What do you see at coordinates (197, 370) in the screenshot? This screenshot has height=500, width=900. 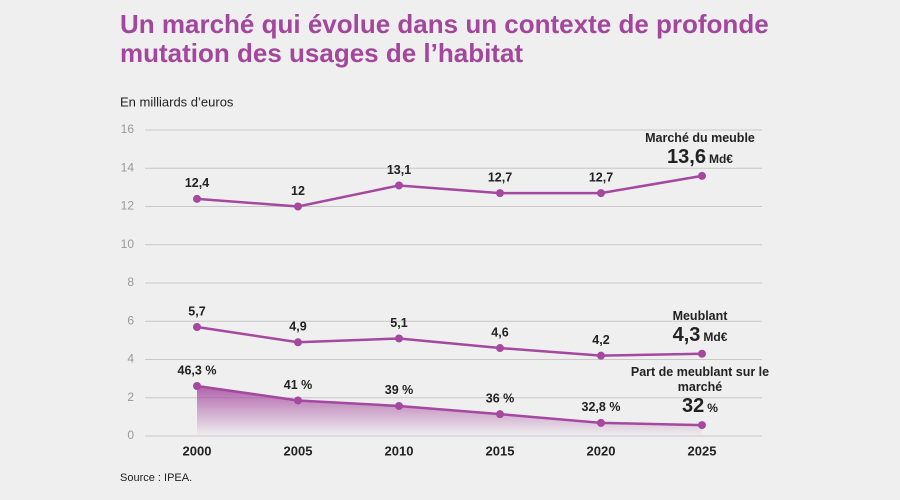 I see `value-label: 46,3 %` at bounding box center [197, 370].